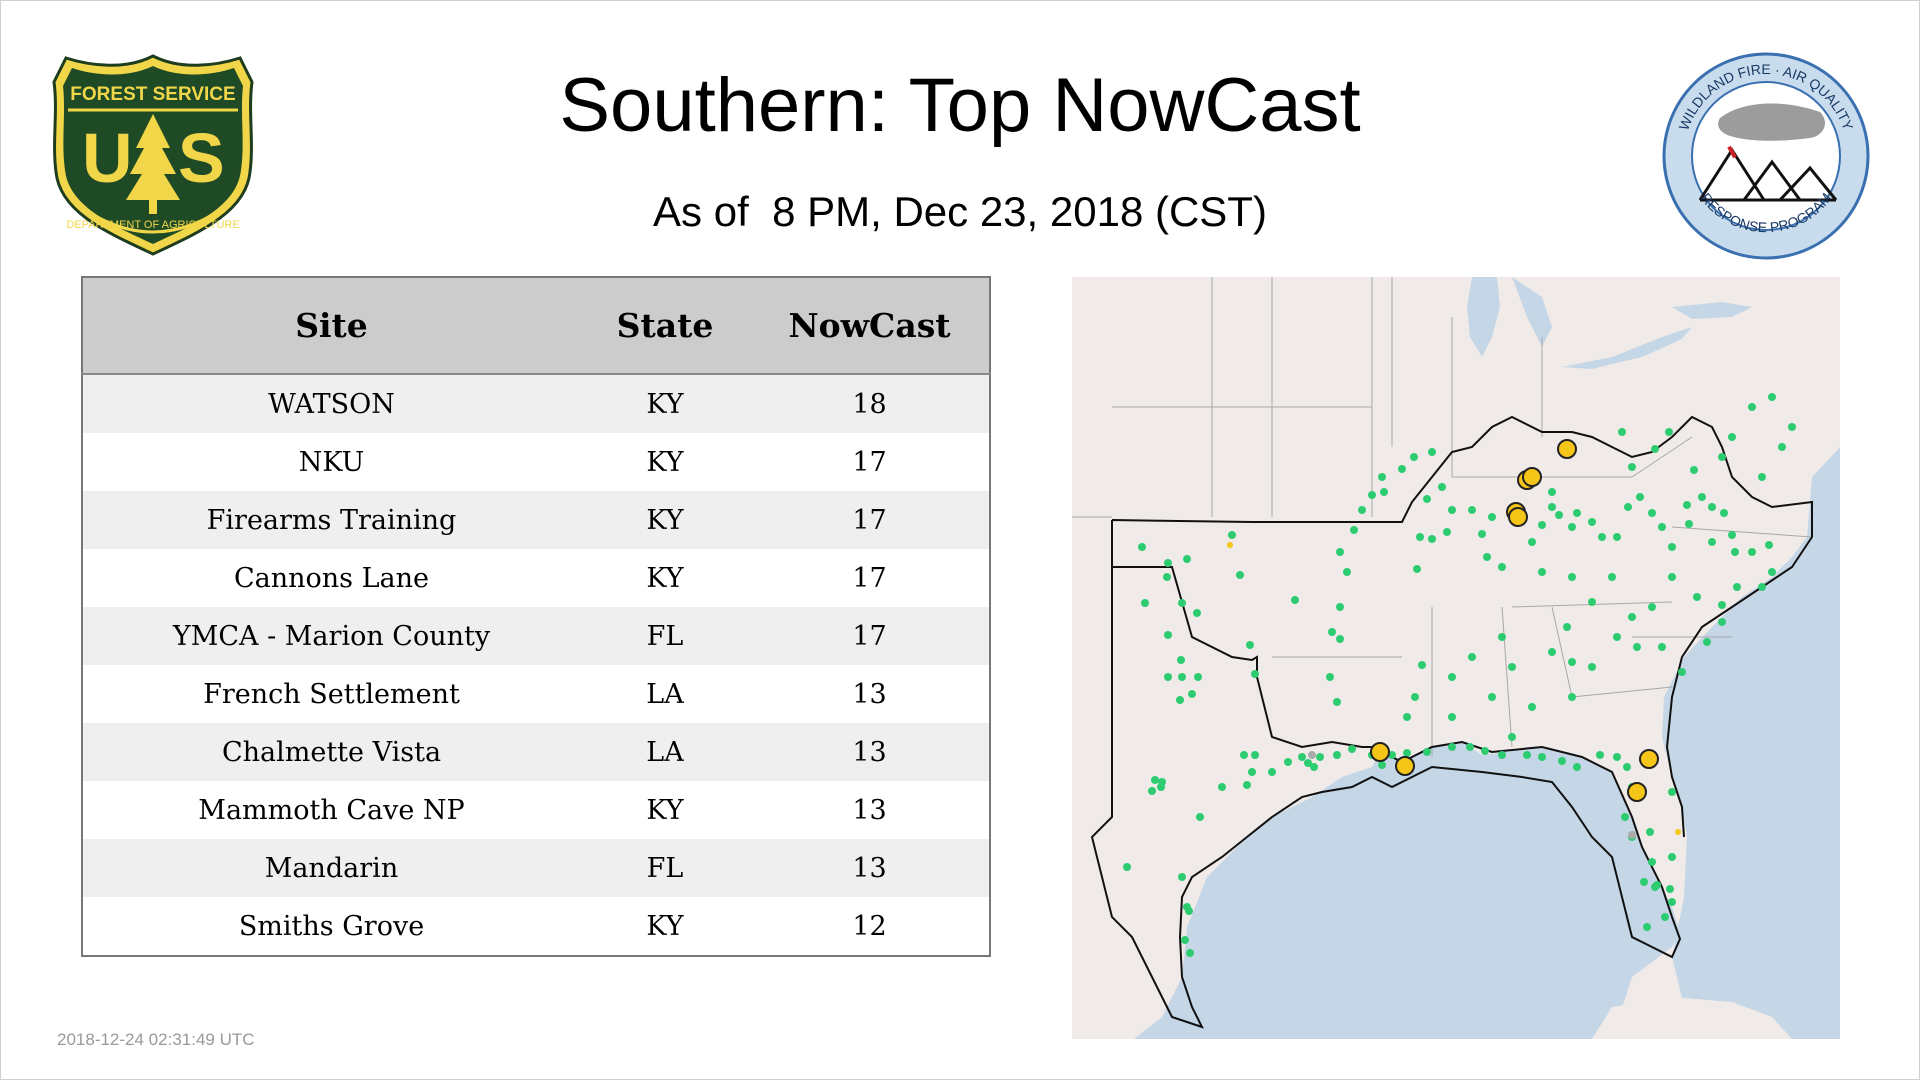 The image size is (1920, 1080). What do you see at coordinates (665, 326) in the screenshot?
I see `column-header-state: State` at bounding box center [665, 326].